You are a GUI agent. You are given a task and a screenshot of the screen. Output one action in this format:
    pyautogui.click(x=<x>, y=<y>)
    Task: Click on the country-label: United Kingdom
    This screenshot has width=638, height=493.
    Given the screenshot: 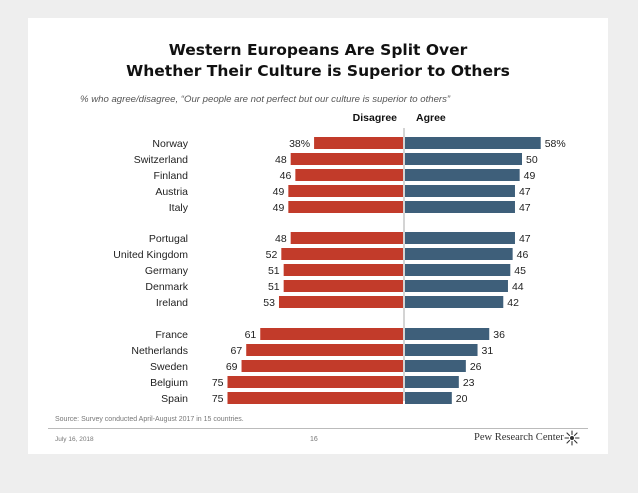 What is the action you would take?
    pyautogui.click(x=150, y=255)
    